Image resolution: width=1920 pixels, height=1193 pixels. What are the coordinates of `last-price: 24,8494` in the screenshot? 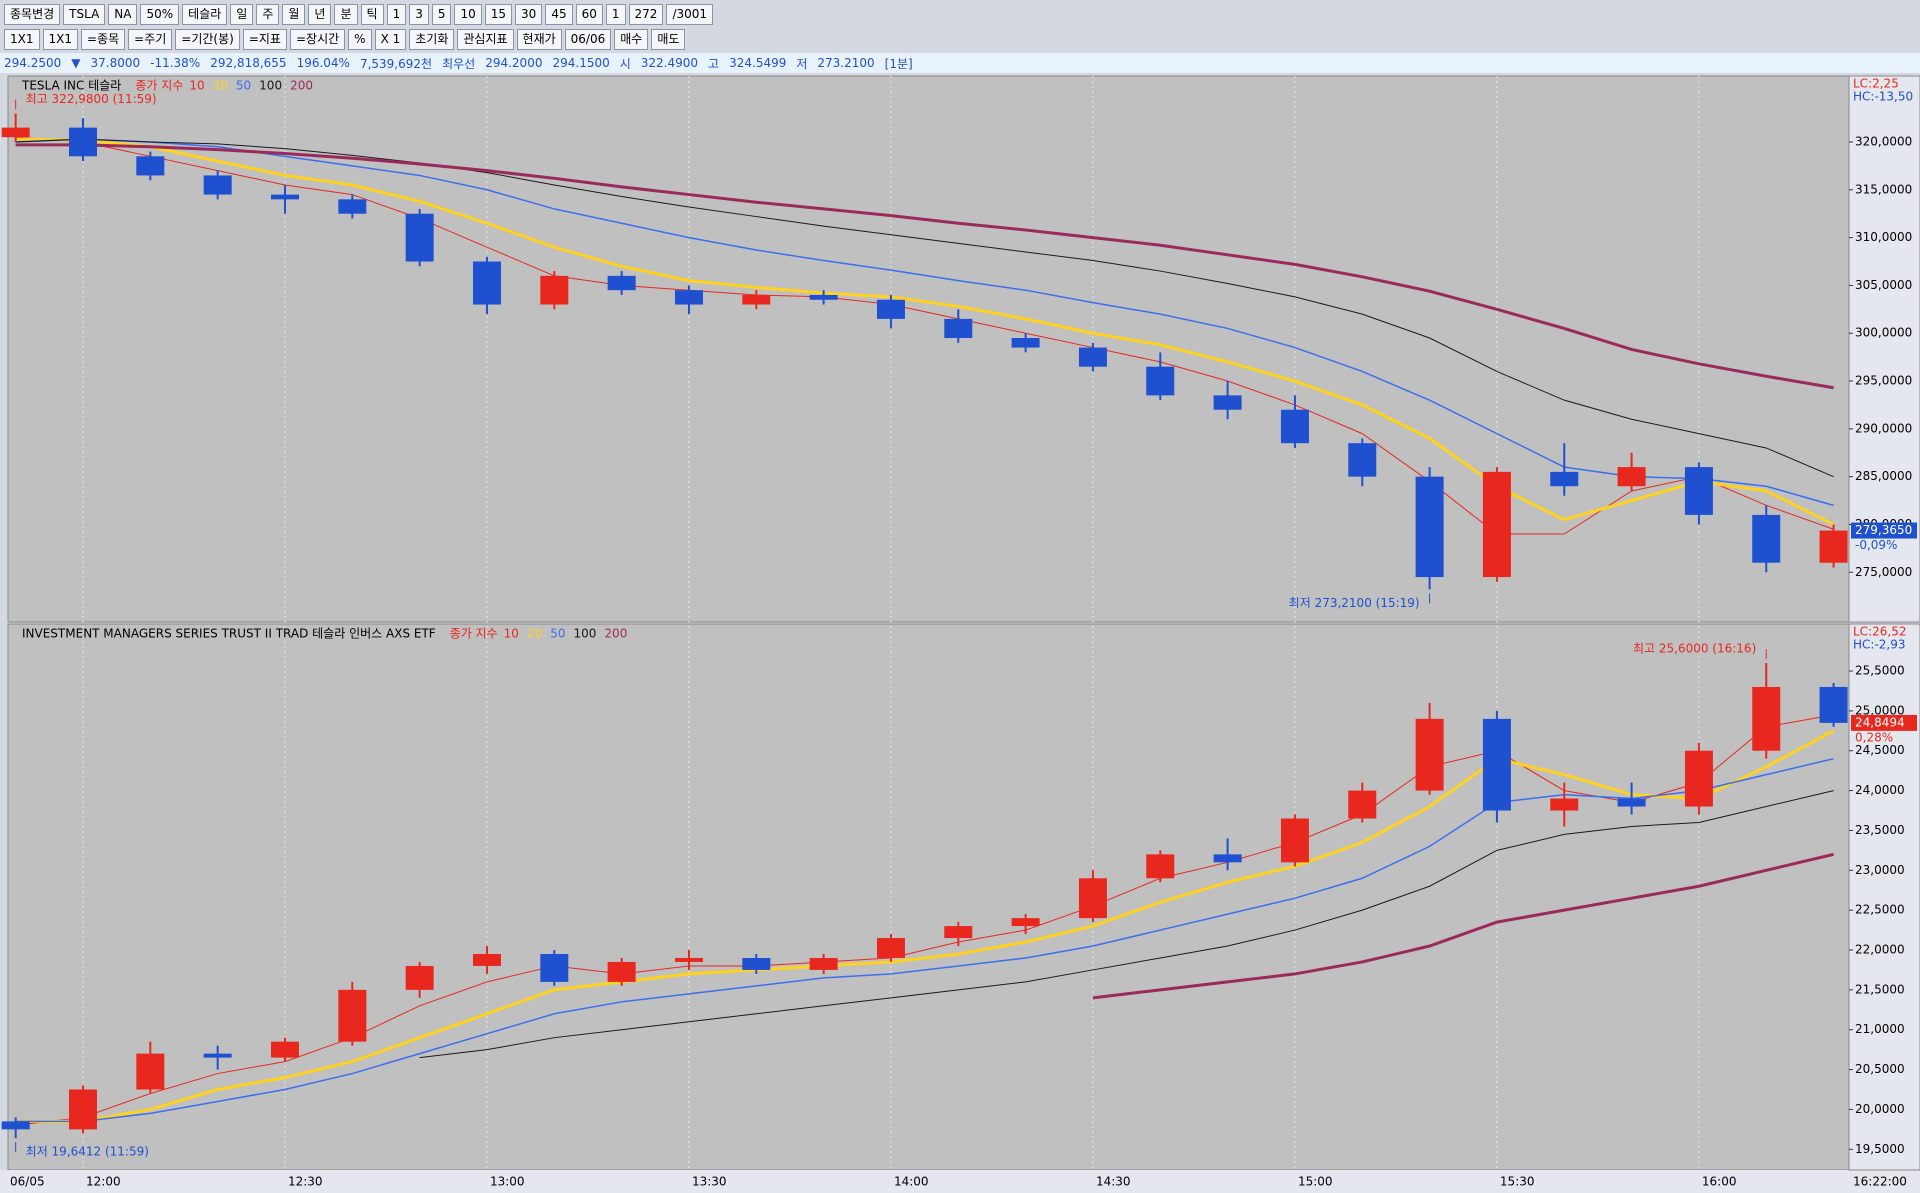 It's located at (1880, 722).